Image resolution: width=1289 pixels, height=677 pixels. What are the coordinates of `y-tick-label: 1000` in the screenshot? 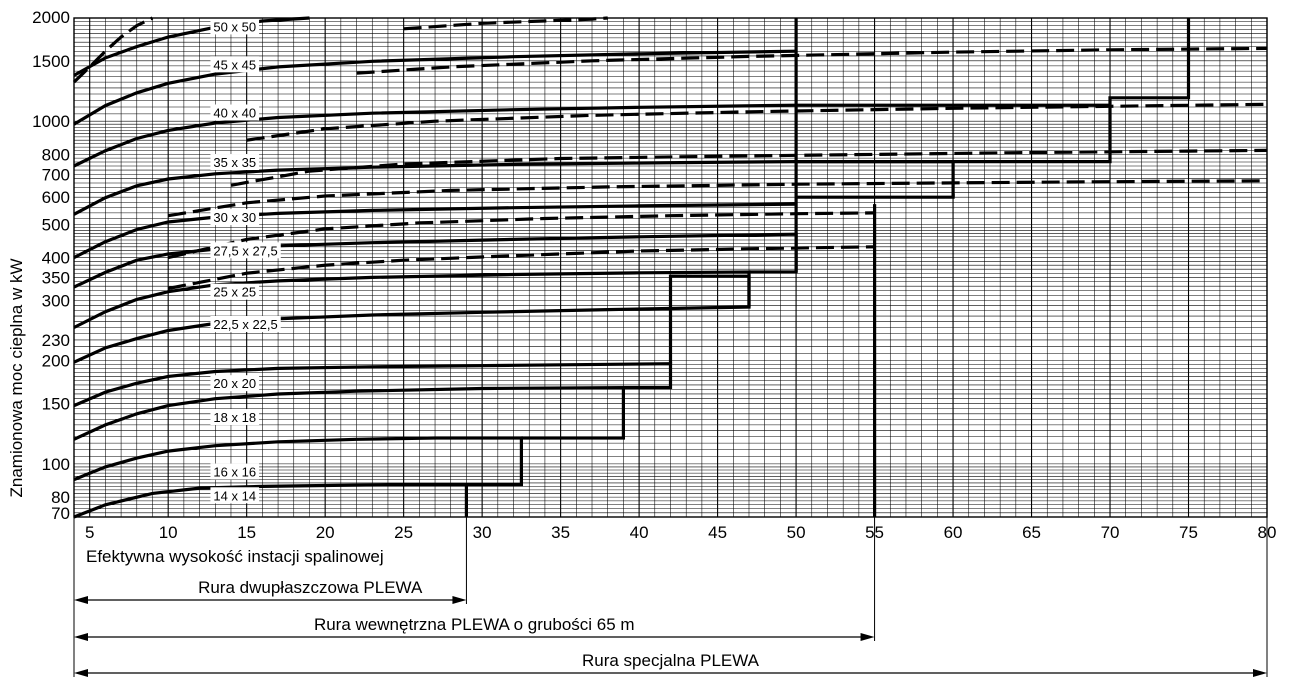 It's located at (51, 121).